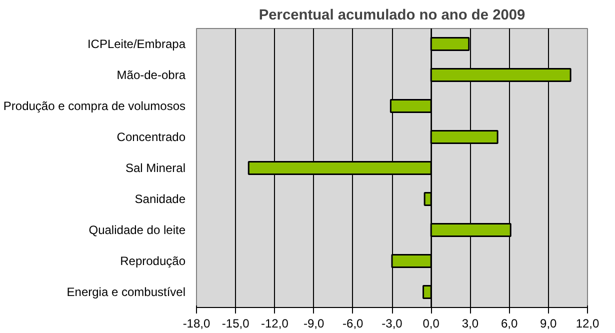  I want to click on x-tick-label: -12,0, so click(275, 323).